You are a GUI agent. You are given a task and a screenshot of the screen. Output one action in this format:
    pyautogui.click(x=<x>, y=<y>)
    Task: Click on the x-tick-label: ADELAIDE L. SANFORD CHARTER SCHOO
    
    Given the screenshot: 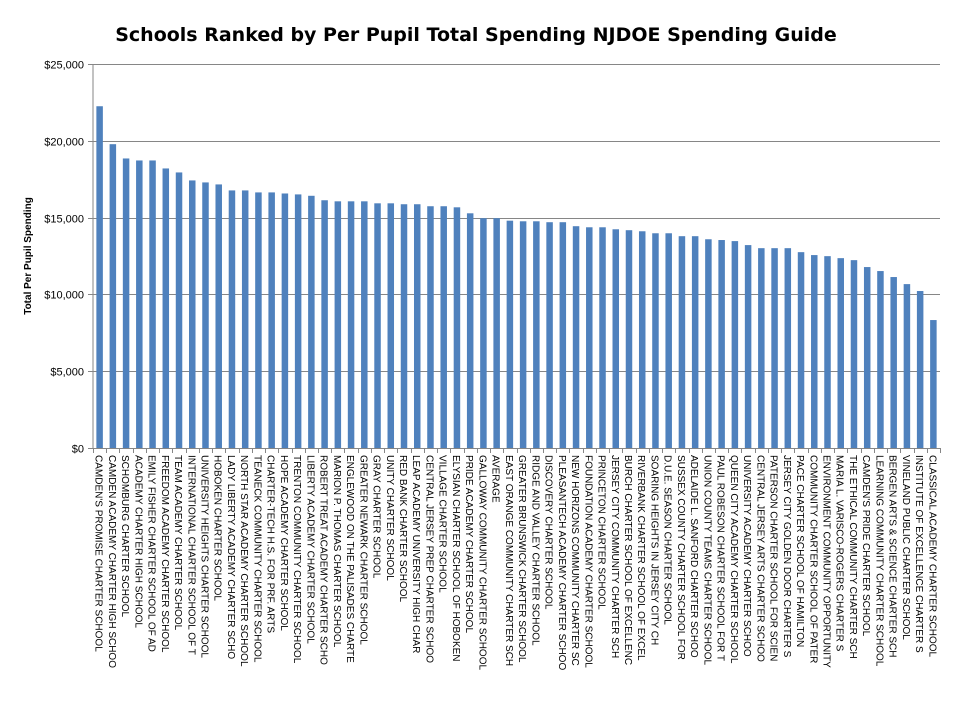 What is the action you would take?
    pyautogui.click(x=693, y=556)
    